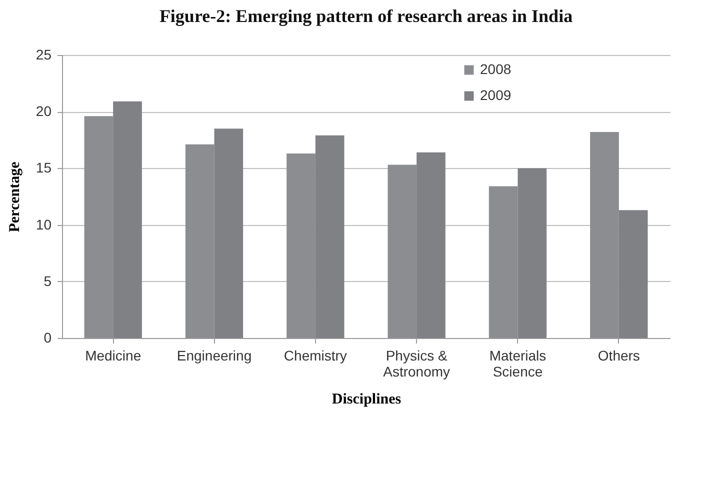 This screenshot has width=712, height=477. Describe the element at coordinates (315, 356) in the screenshot. I see `x-tick-label: Chemistry` at that location.